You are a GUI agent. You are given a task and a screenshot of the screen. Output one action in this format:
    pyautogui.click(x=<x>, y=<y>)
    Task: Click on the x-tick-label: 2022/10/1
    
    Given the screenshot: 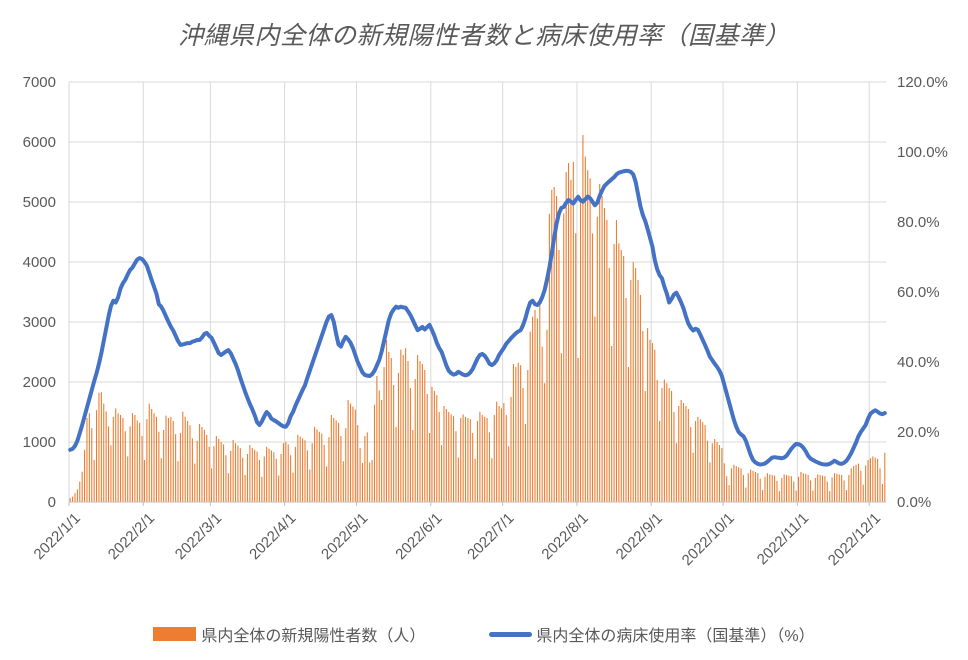 What is the action you would take?
    pyautogui.click(x=708, y=539)
    